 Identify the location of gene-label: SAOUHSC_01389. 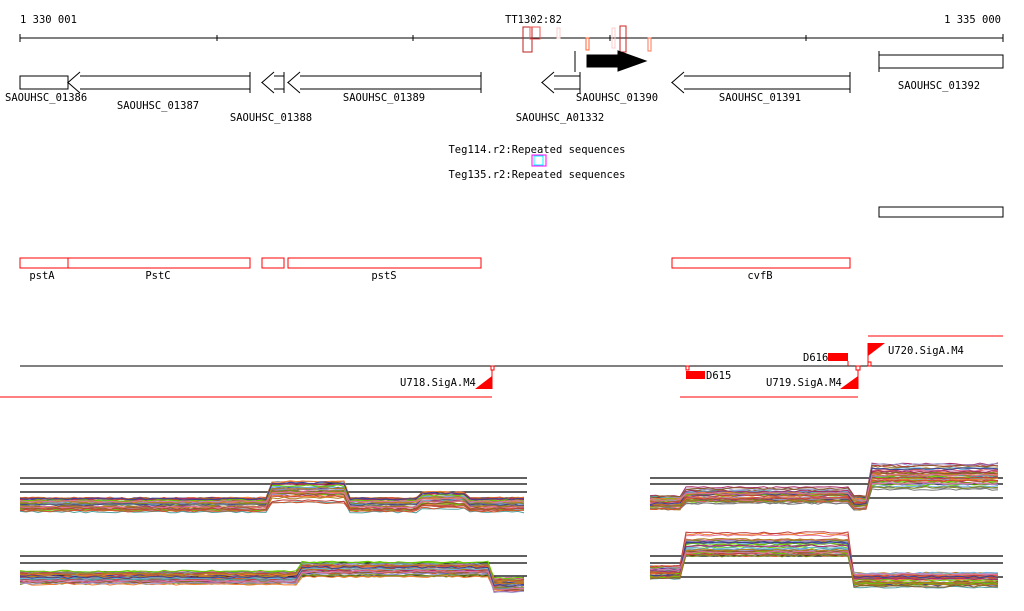
(384, 98).